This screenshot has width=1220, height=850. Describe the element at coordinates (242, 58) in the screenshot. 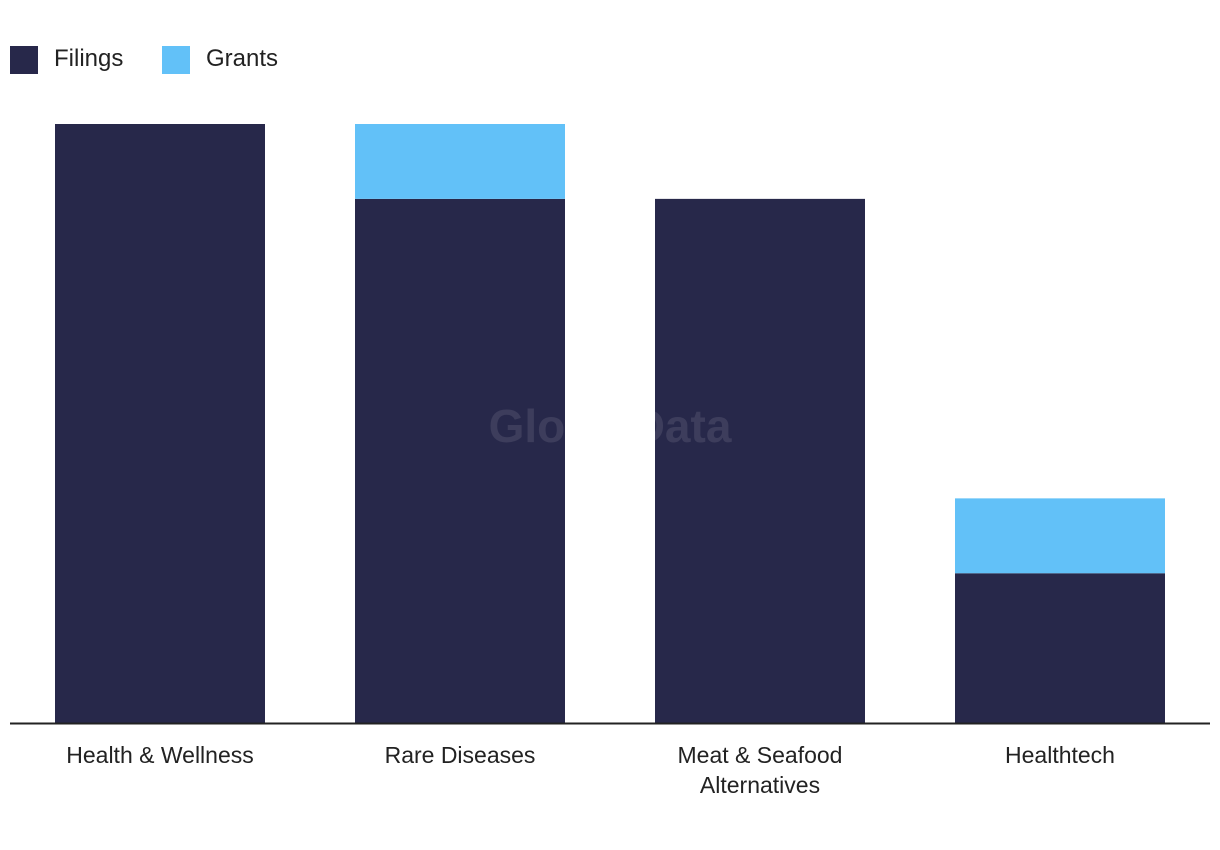

I see `legend-label-grants: Grants` at that location.